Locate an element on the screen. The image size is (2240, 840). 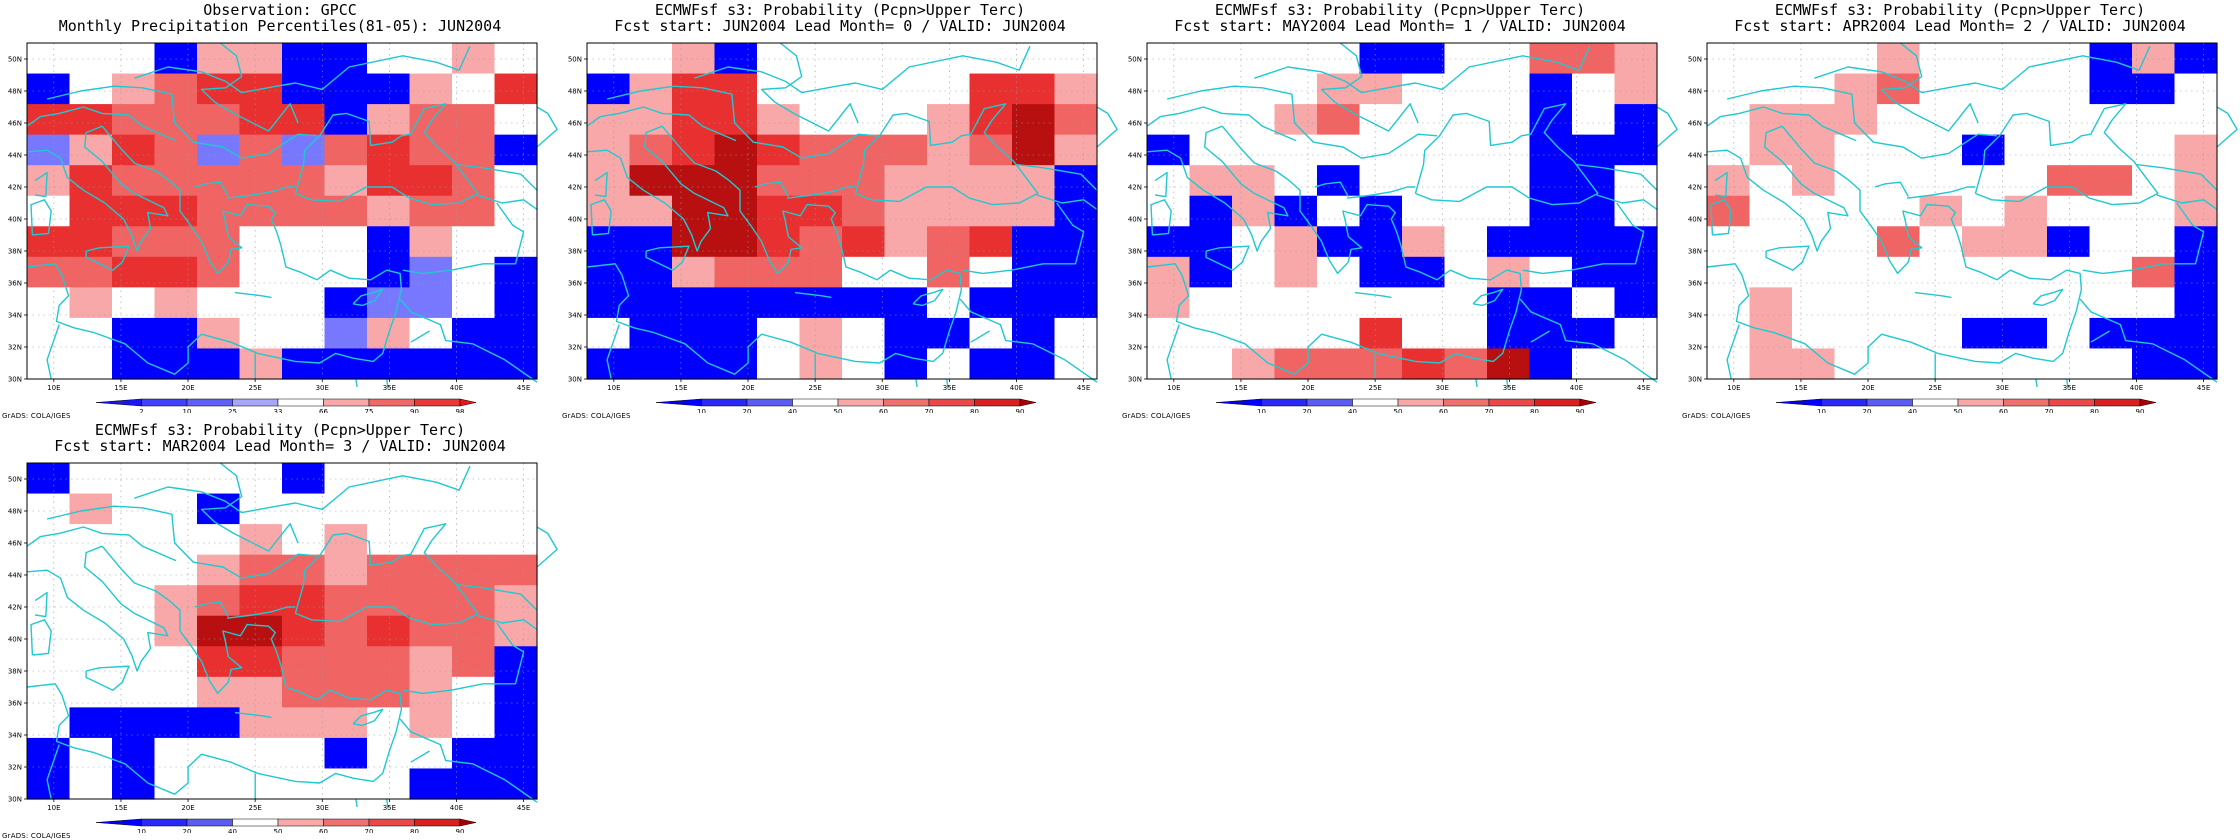
lat-tick-label: 46N is located at coordinates (1695, 124).